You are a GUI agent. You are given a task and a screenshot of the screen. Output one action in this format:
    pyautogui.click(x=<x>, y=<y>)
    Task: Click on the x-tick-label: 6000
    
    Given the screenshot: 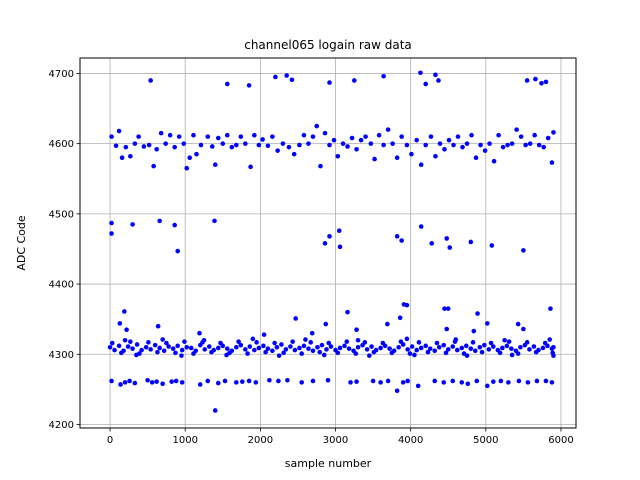 What is the action you would take?
    pyautogui.click(x=560, y=440)
    